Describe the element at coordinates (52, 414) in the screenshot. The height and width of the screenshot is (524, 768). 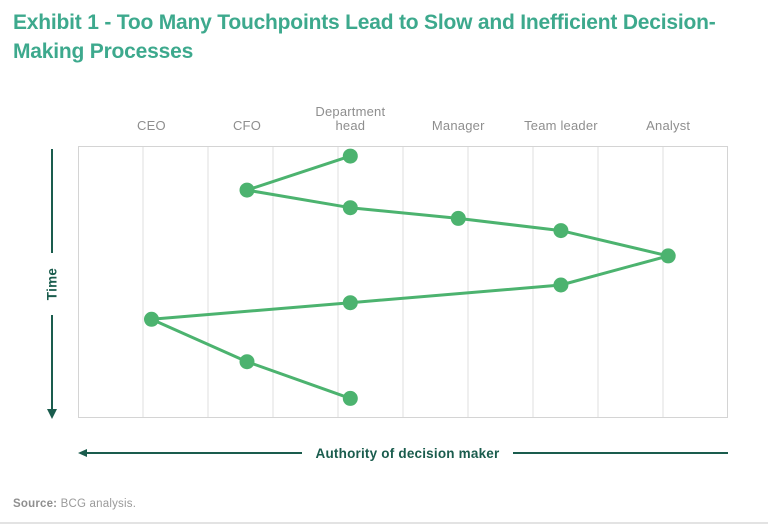
I see `arrow-down-icon` at that location.